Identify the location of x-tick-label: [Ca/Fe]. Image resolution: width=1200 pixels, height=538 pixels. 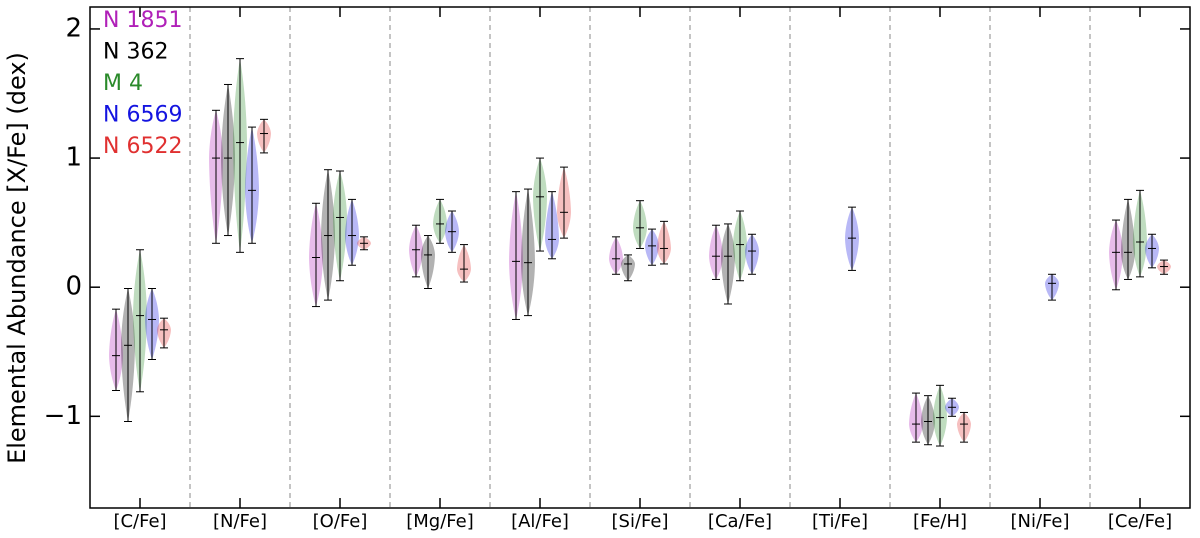
(740, 521).